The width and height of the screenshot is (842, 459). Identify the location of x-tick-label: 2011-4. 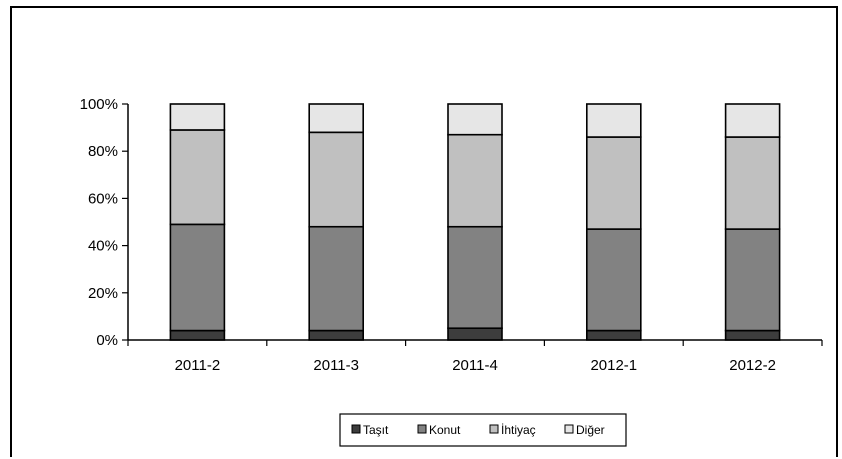
(475, 365).